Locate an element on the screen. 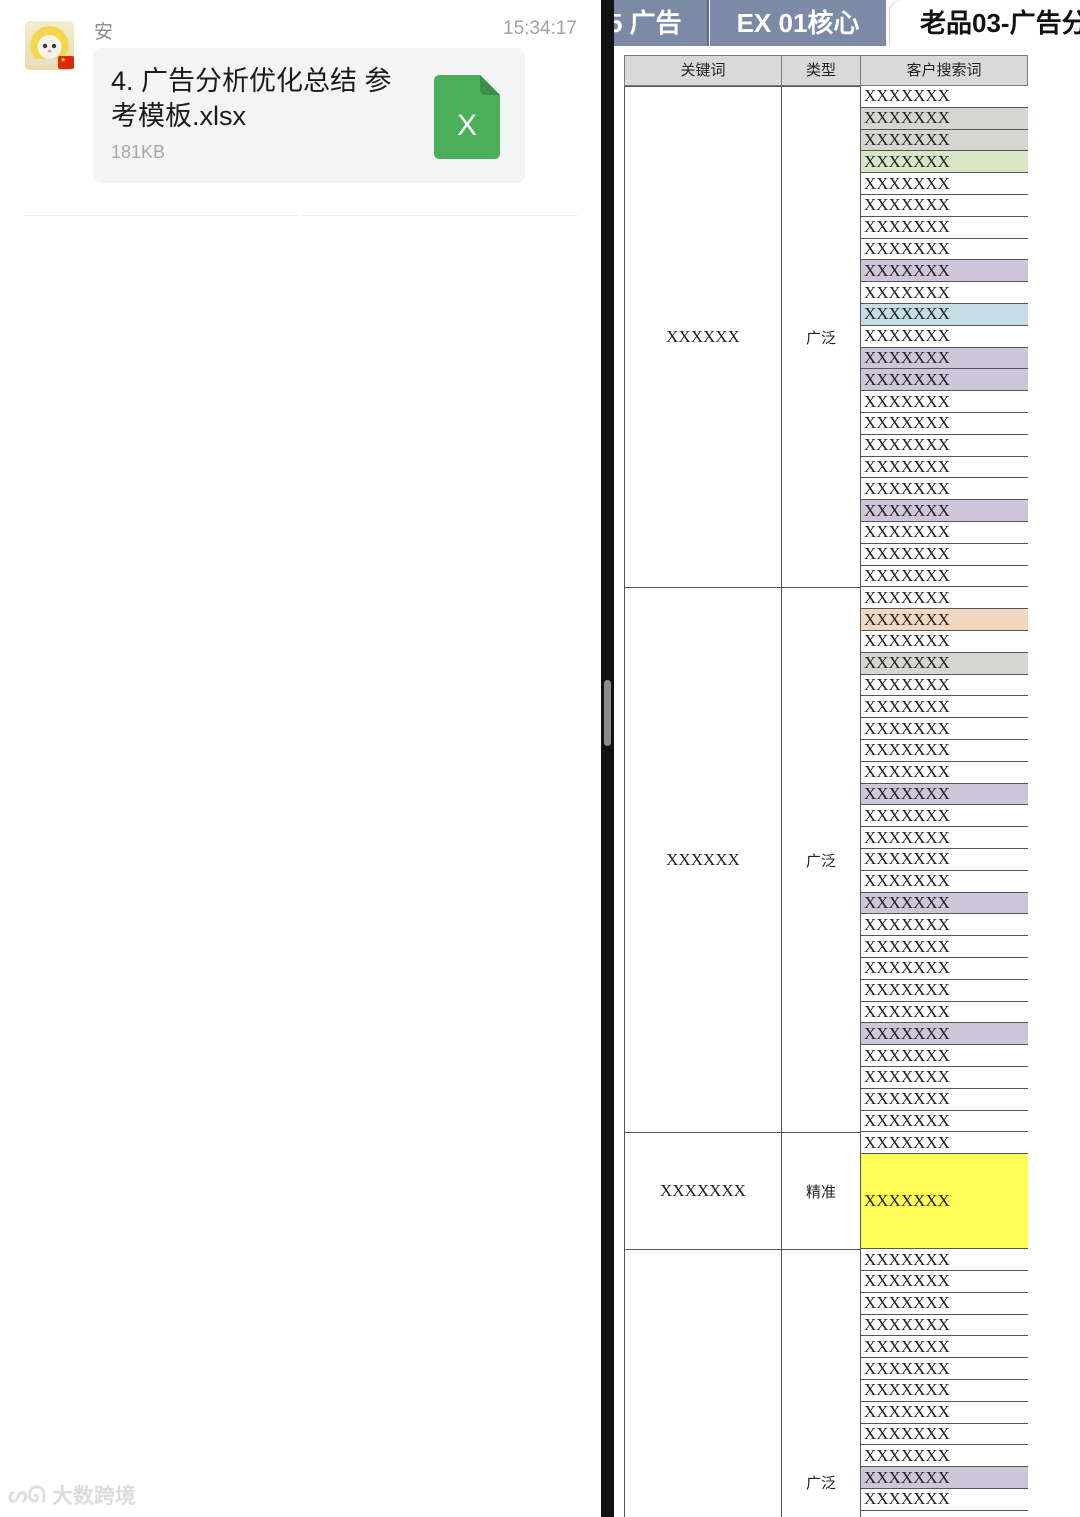  split-view-divider is located at coordinates (607, 758).